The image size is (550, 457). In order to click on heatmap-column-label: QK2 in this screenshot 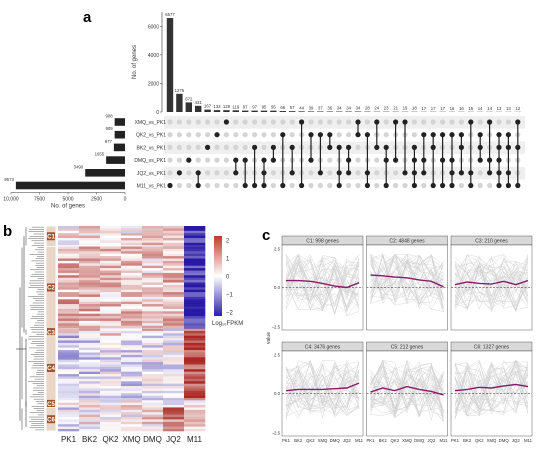, I will do `click(110, 439)`.